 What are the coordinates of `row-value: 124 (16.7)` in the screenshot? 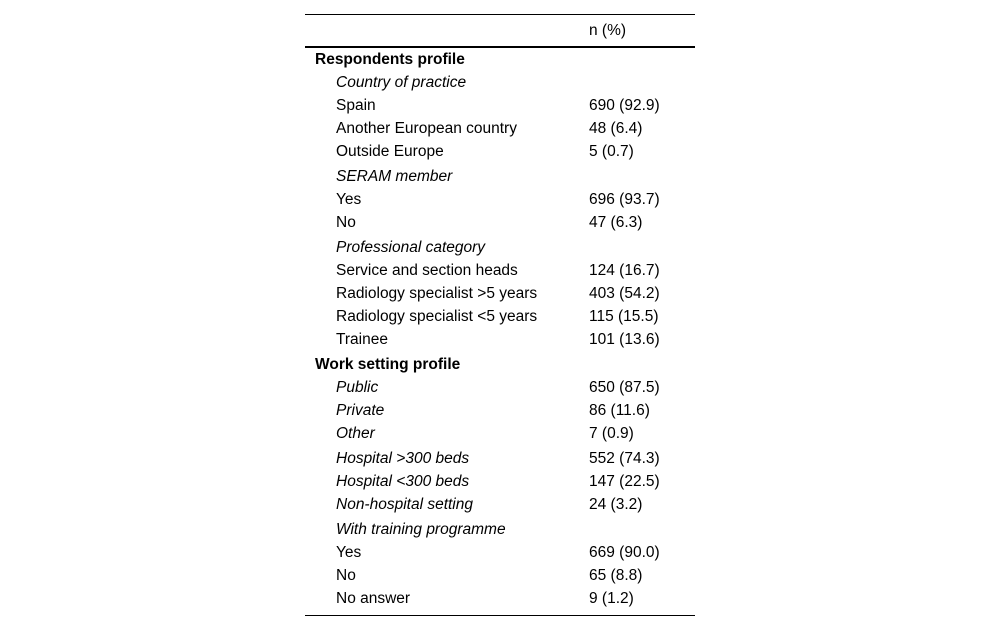 It's located at (624, 270).